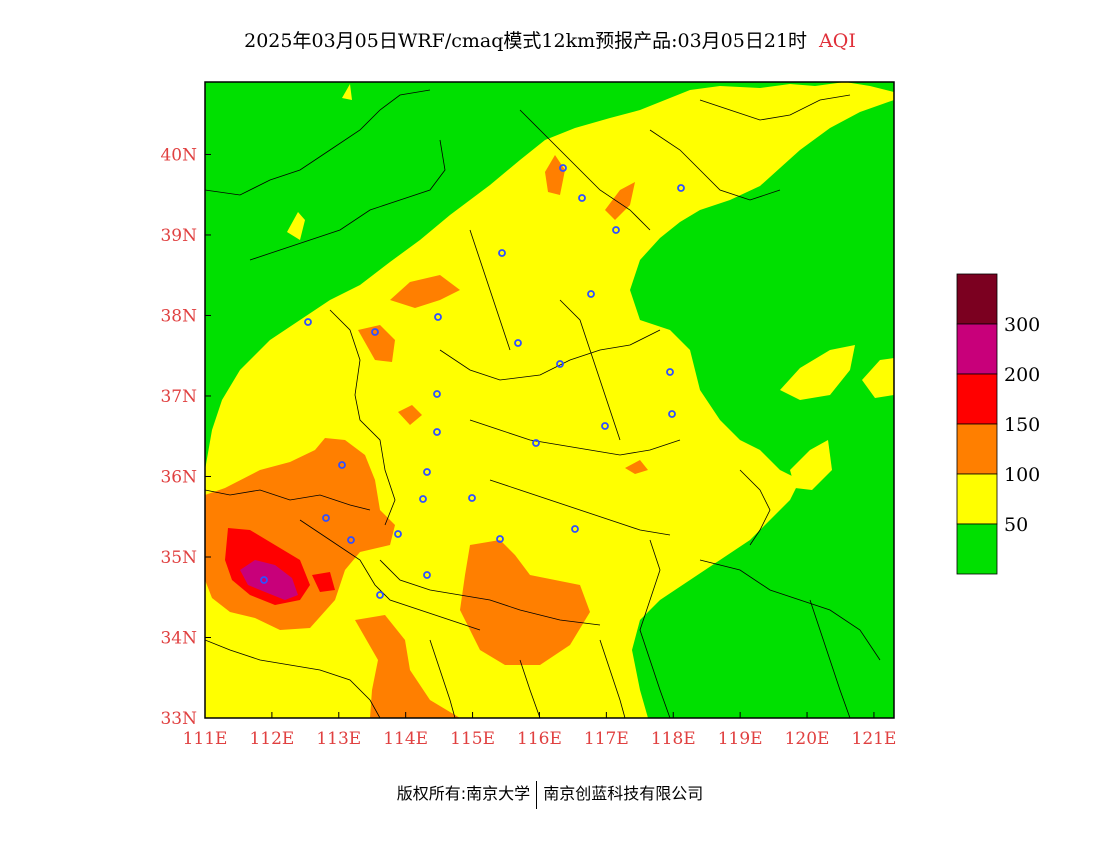 The height and width of the screenshot is (850, 1100). Describe the element at coordinates (178, 477) in the screenshot. I see `y-tick-label: 36N` at that location.